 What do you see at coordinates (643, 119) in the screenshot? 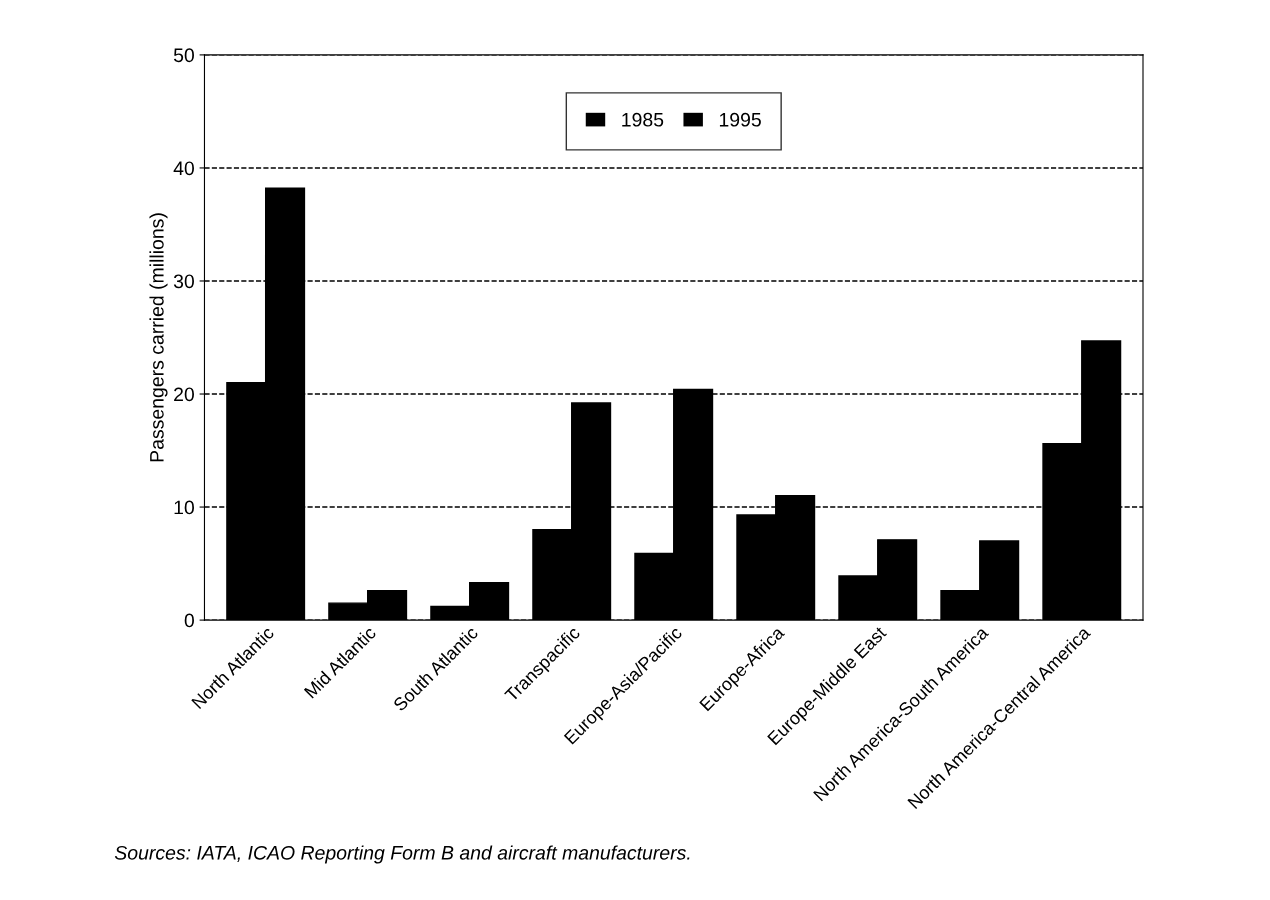
I see `legend-label: 1985` at bounding box center [643, 119].